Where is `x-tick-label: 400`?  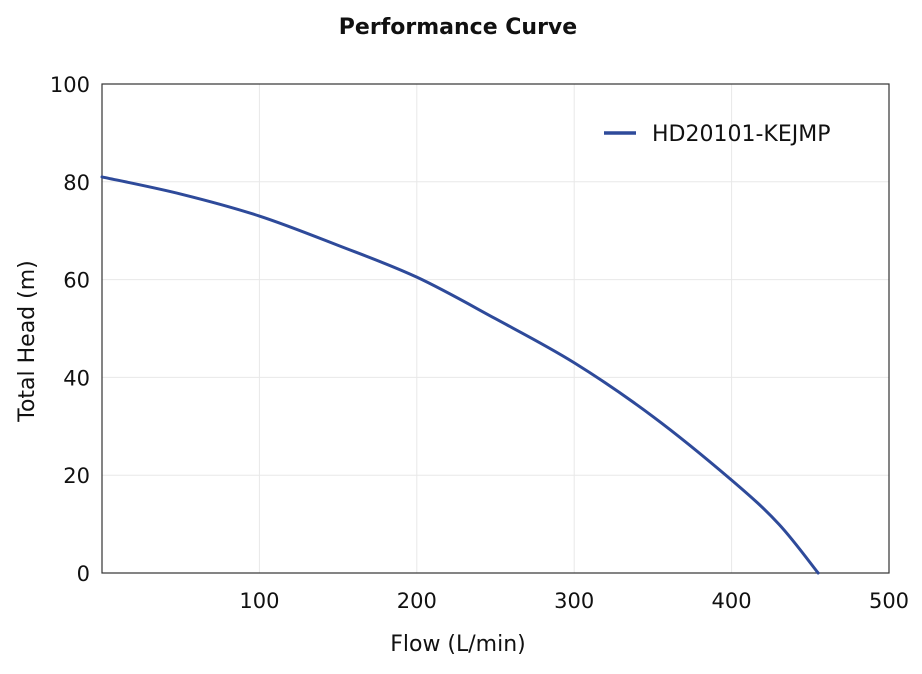 x-tick-label: 400 is located at coordinates (732, 601).